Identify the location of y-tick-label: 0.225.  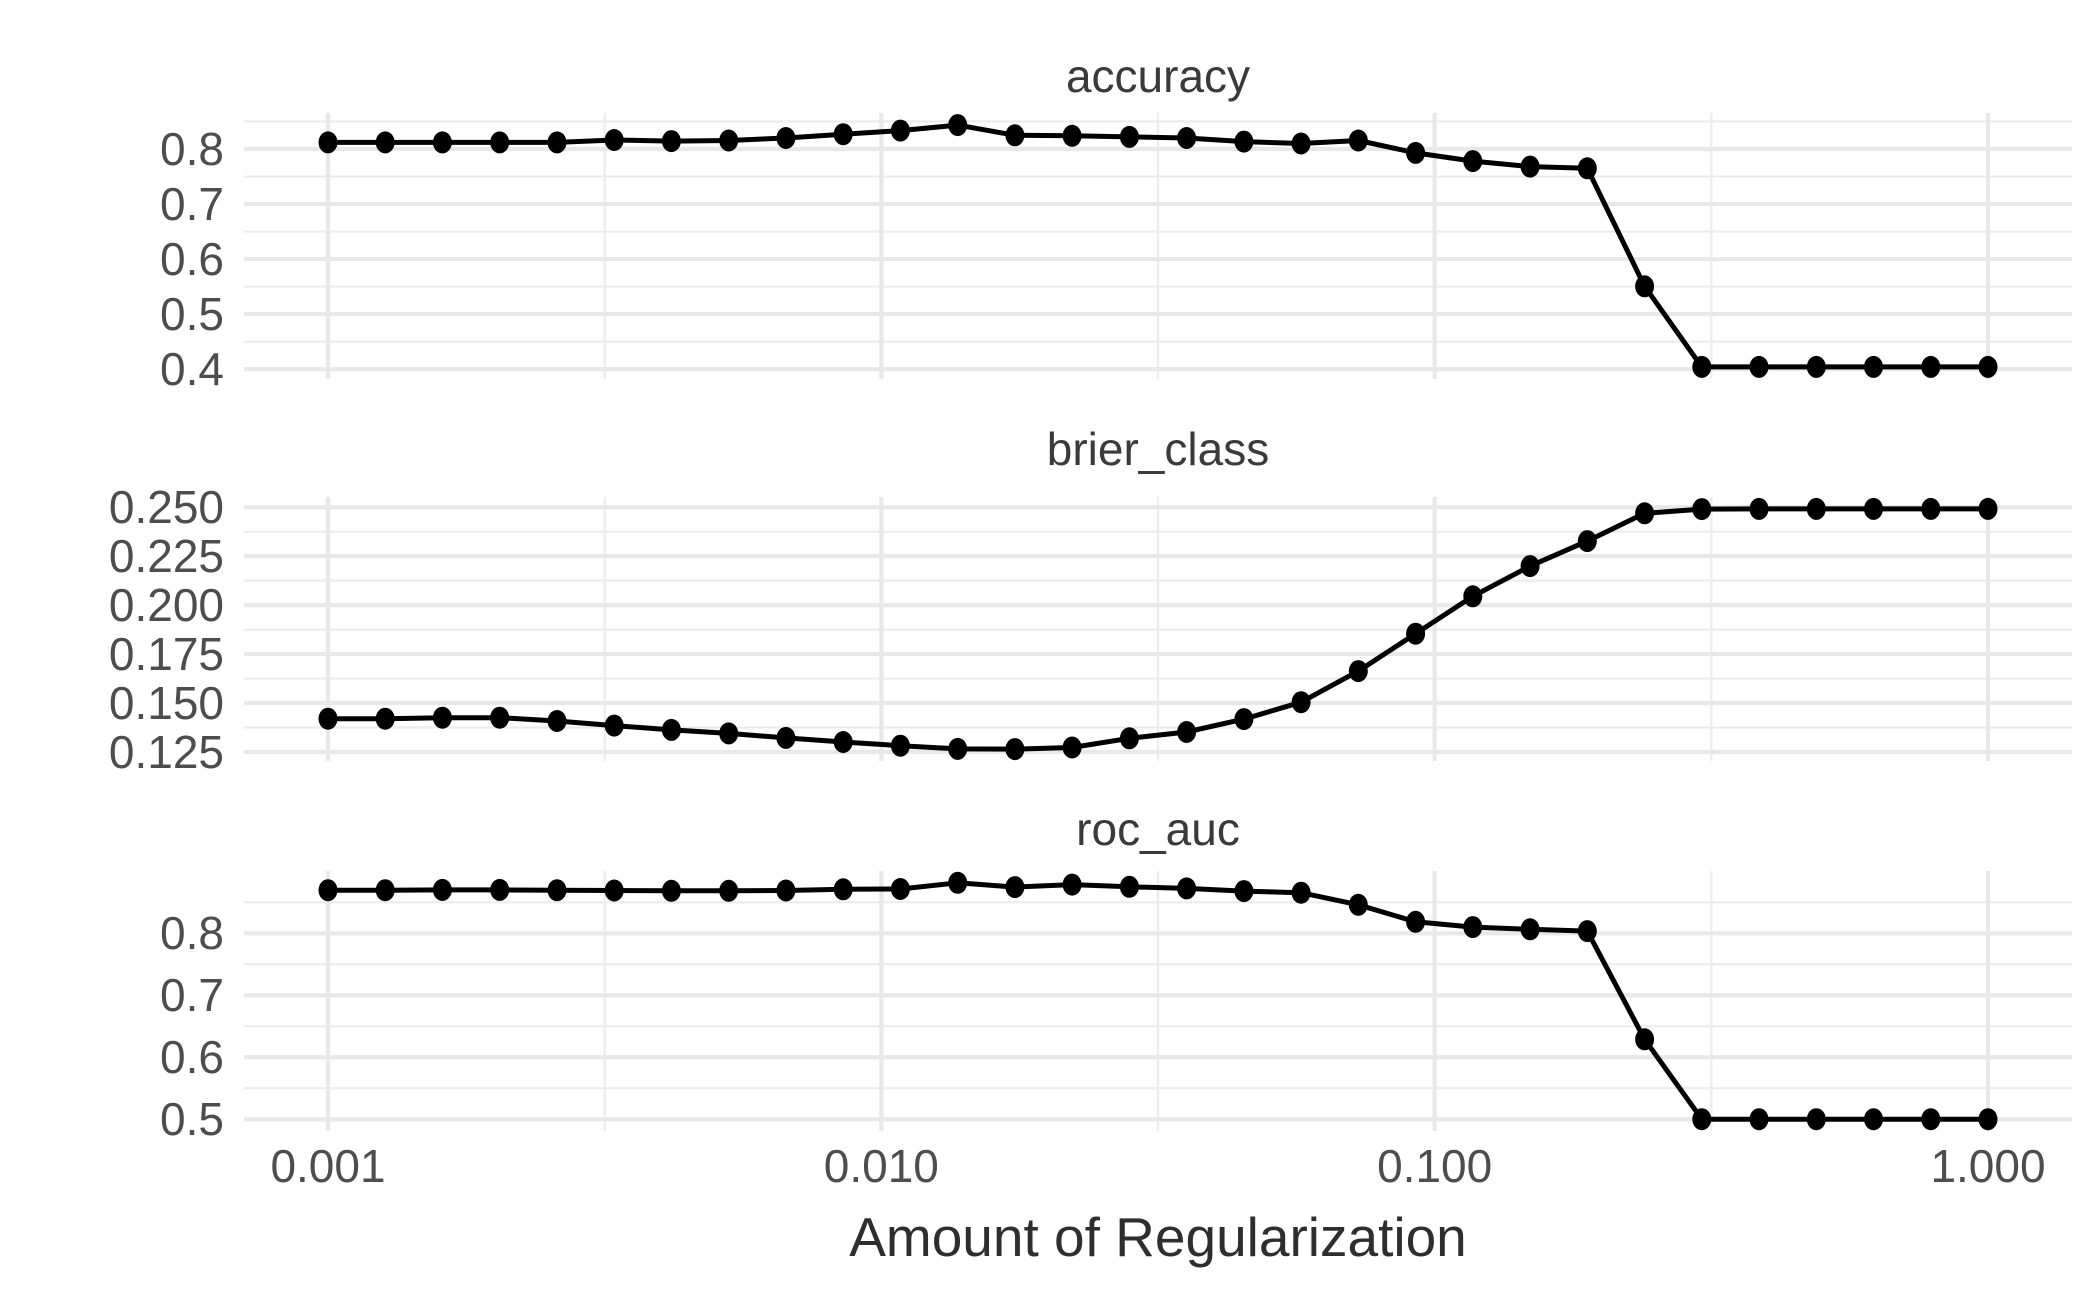
(166, 556).